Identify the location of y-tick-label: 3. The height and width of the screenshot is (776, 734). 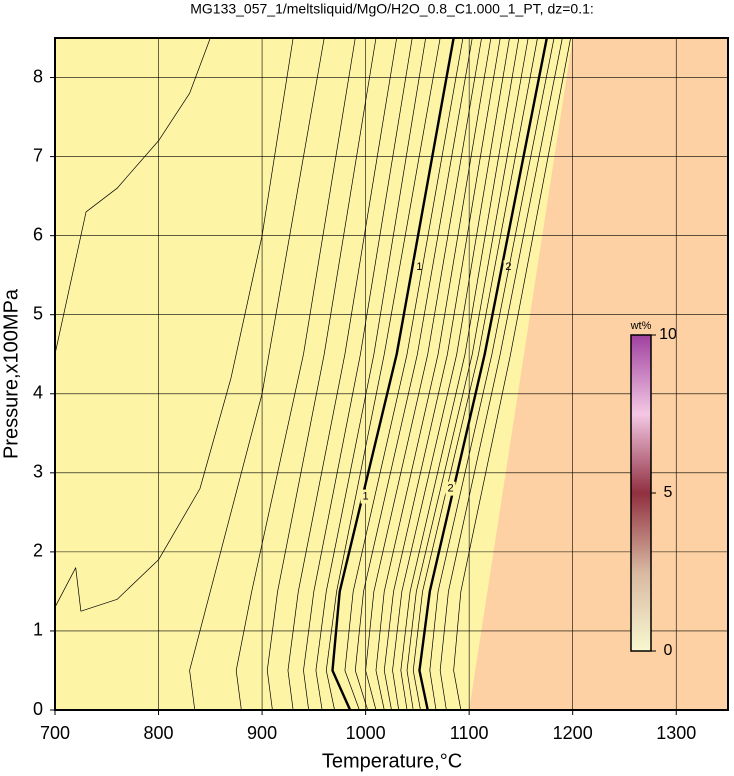
(38, 472).